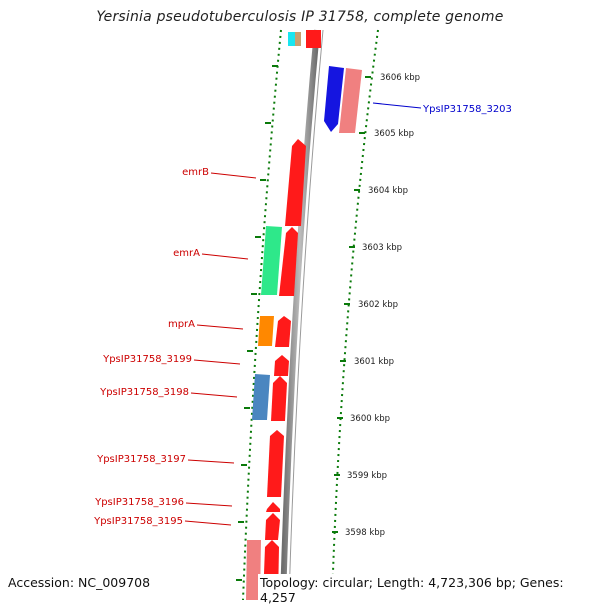 Image resolution: width=600 pixels, height=606 pixels. Describe the element at coordinates (374, 362) in the screenshot. I see `tick-label-3601: 3601 kbp` at that location.